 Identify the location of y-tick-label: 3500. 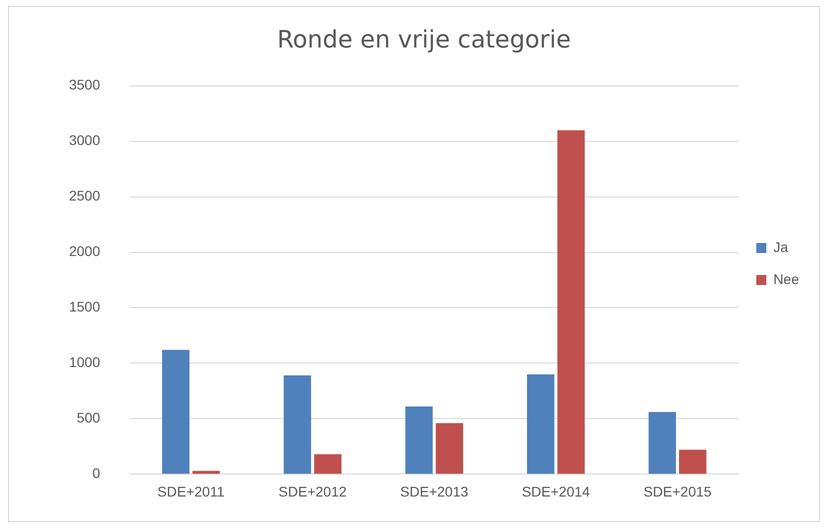
(84, 84).